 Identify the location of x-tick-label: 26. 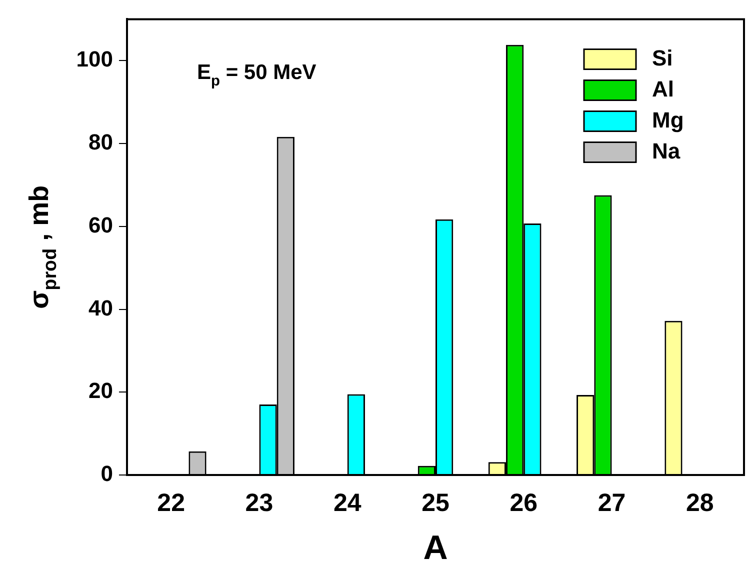
(524, 502).